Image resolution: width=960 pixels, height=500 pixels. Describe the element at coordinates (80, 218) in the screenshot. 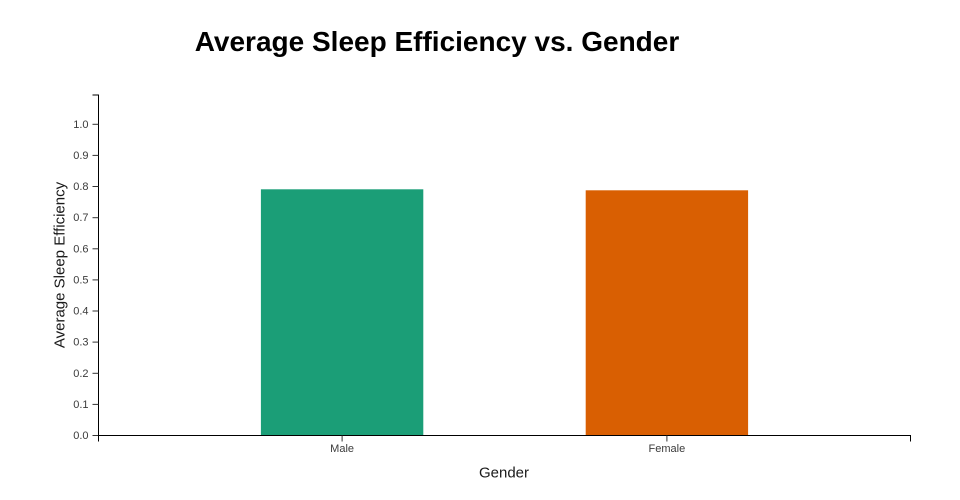

I see `y-tick-label: 0.7` at that location.